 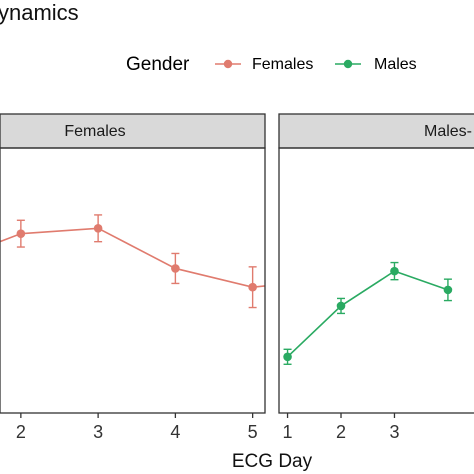 What do you see at coordinates (395, 64) in the screenshot?
I see `legend-label-males: Males` at bounding box center [395, 64].